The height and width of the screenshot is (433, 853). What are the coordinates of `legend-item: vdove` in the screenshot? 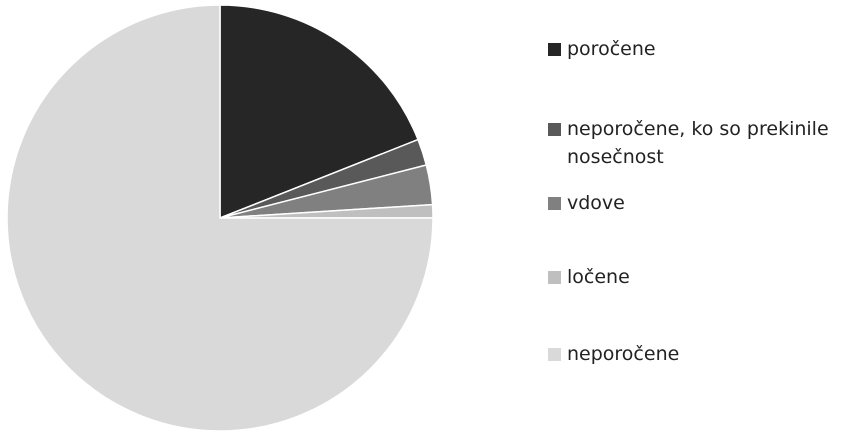 It's located at (586, 203).